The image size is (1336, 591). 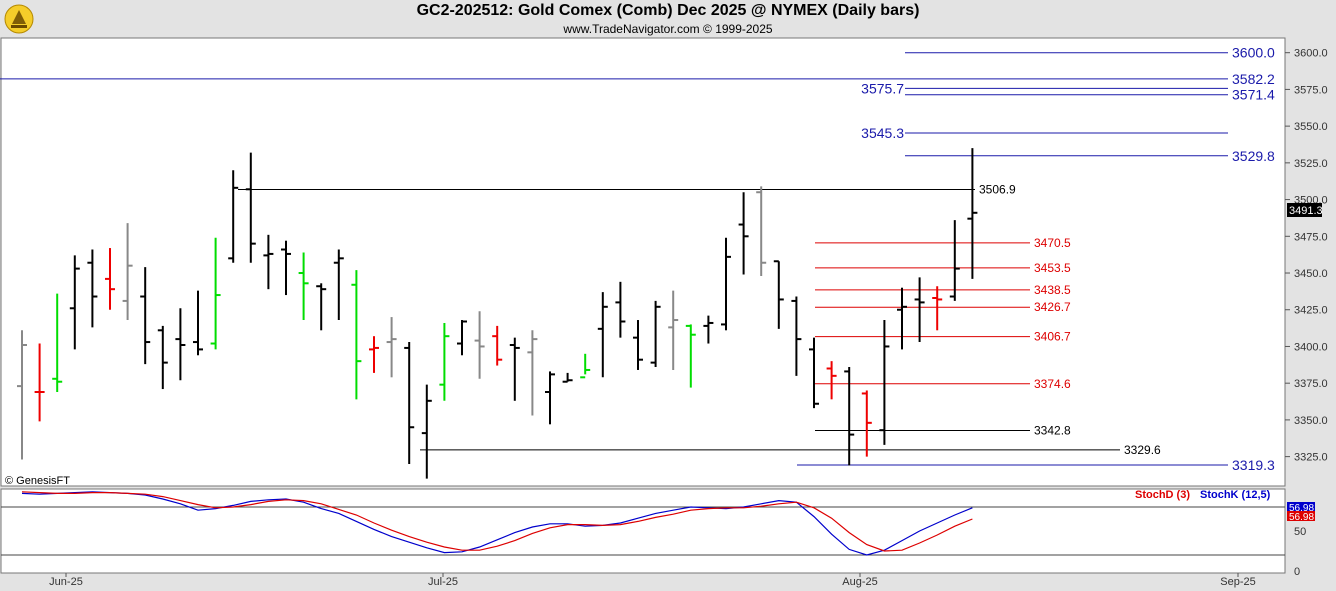 What do you see at coordinates (1311, 274) in the screenshot?
I see `y-tick-label: 3450.0` at bounding box center [1311, 274].